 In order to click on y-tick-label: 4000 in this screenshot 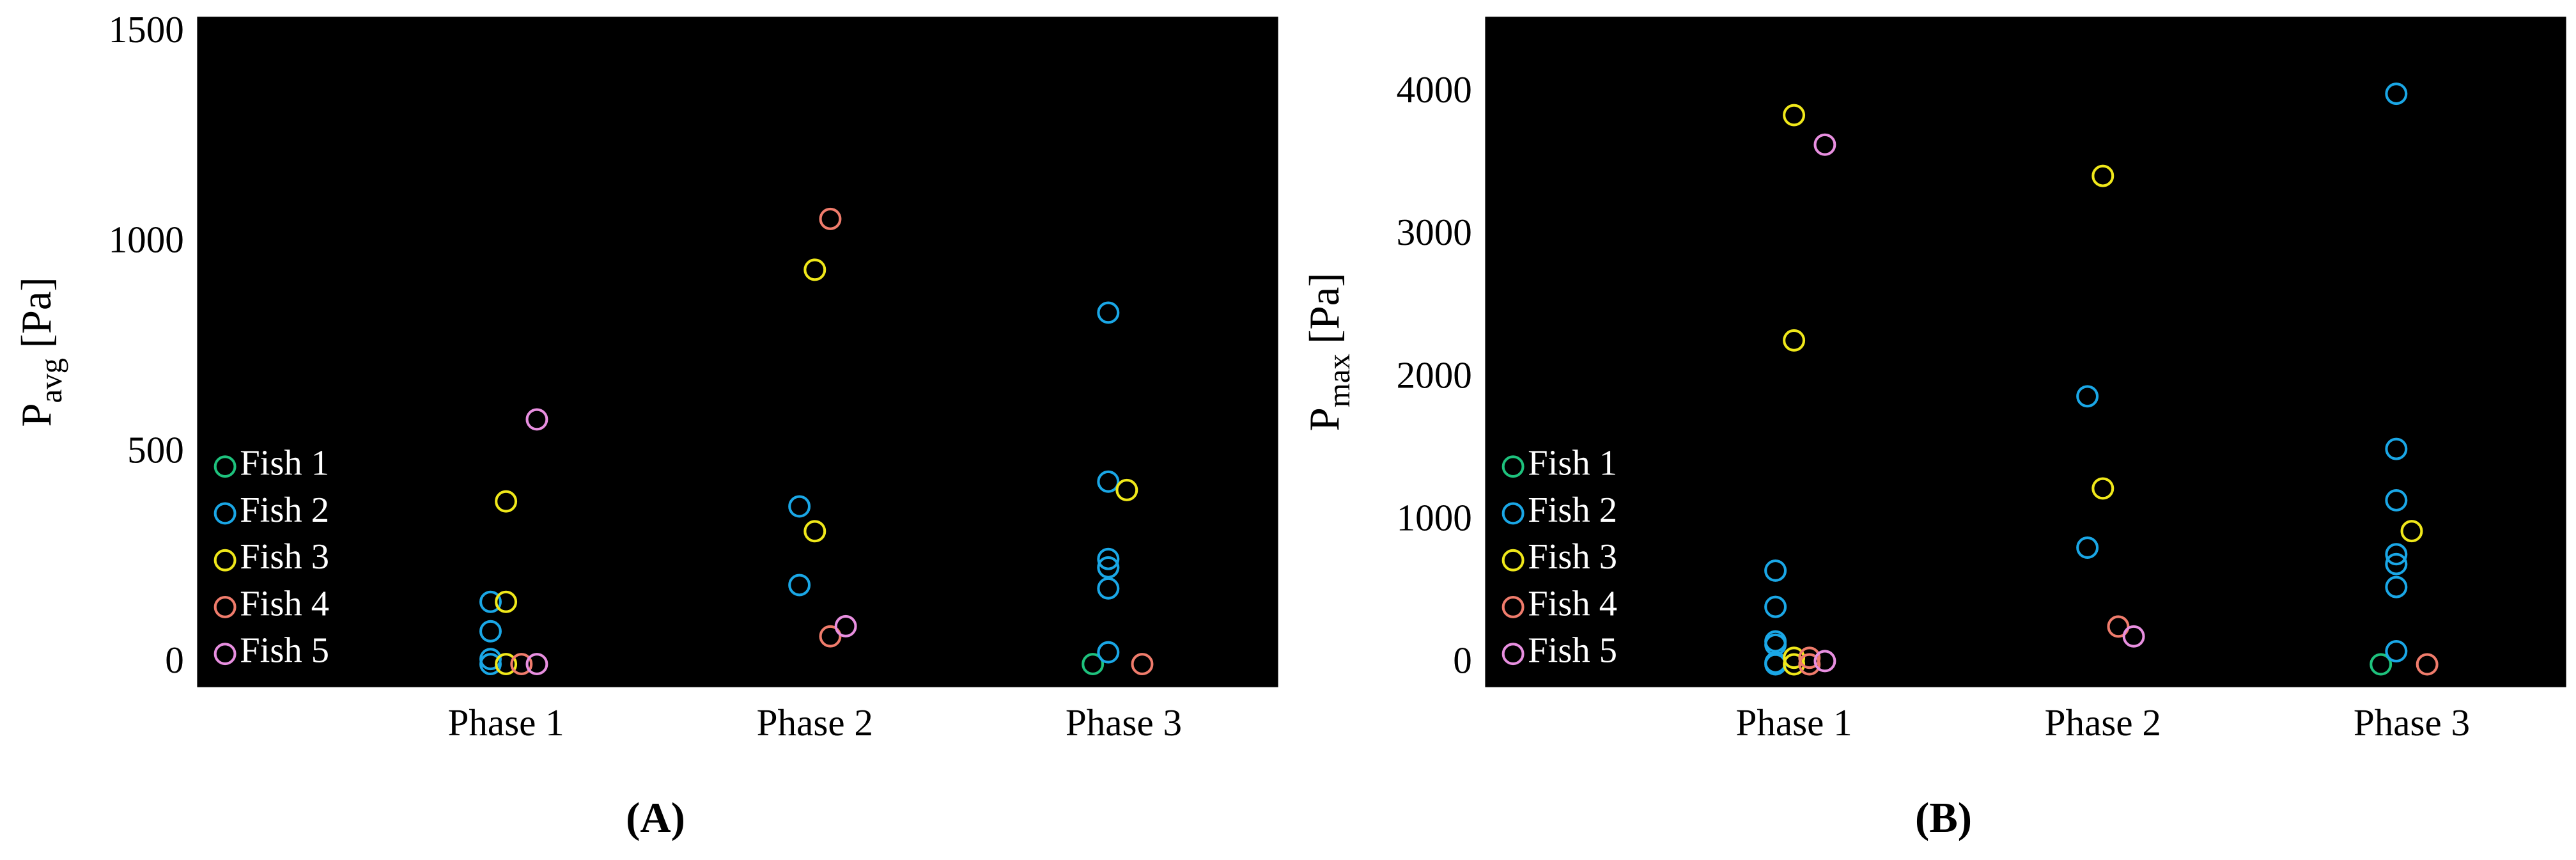, I will do `click(1434, 89)`.